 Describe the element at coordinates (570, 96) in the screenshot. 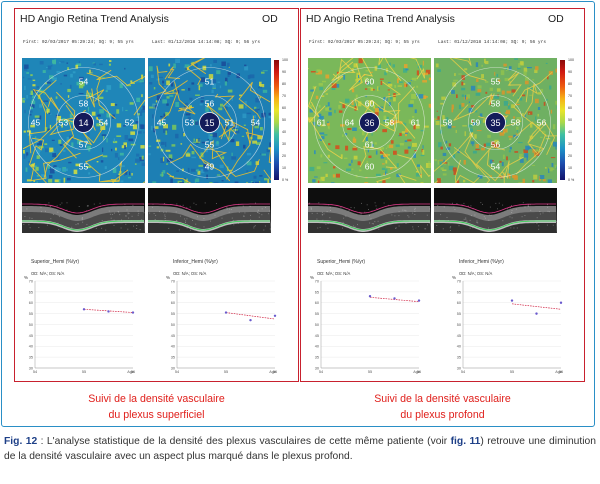

I see `colorbar-tick-label: 70` at that location.